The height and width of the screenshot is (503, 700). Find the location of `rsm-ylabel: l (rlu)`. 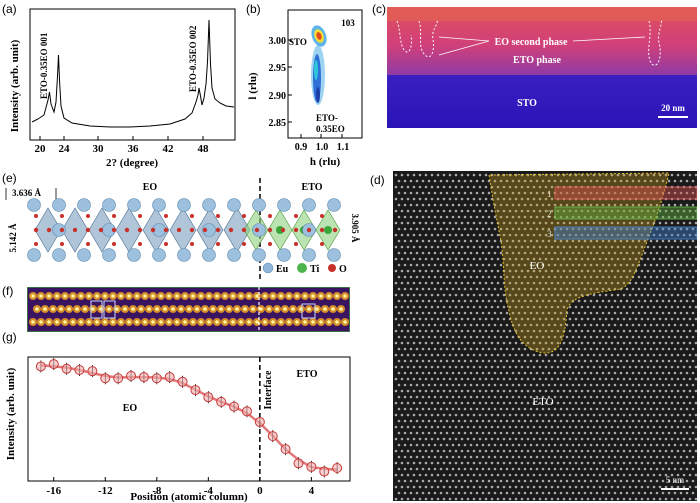

rsm-ylabel: l (rlu) is located at coordinates (253, 86).